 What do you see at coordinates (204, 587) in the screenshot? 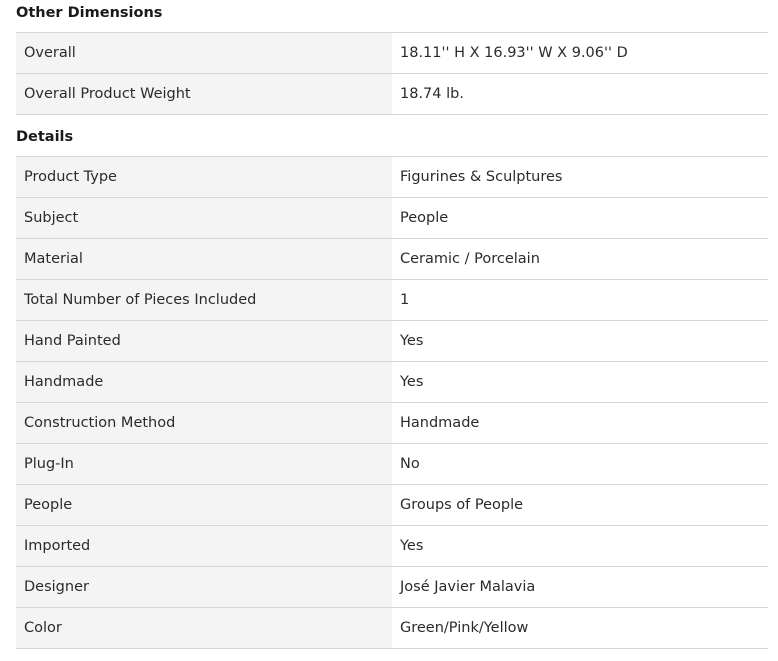
I see `spec-label: Designer` at bounding box center [204, 587].